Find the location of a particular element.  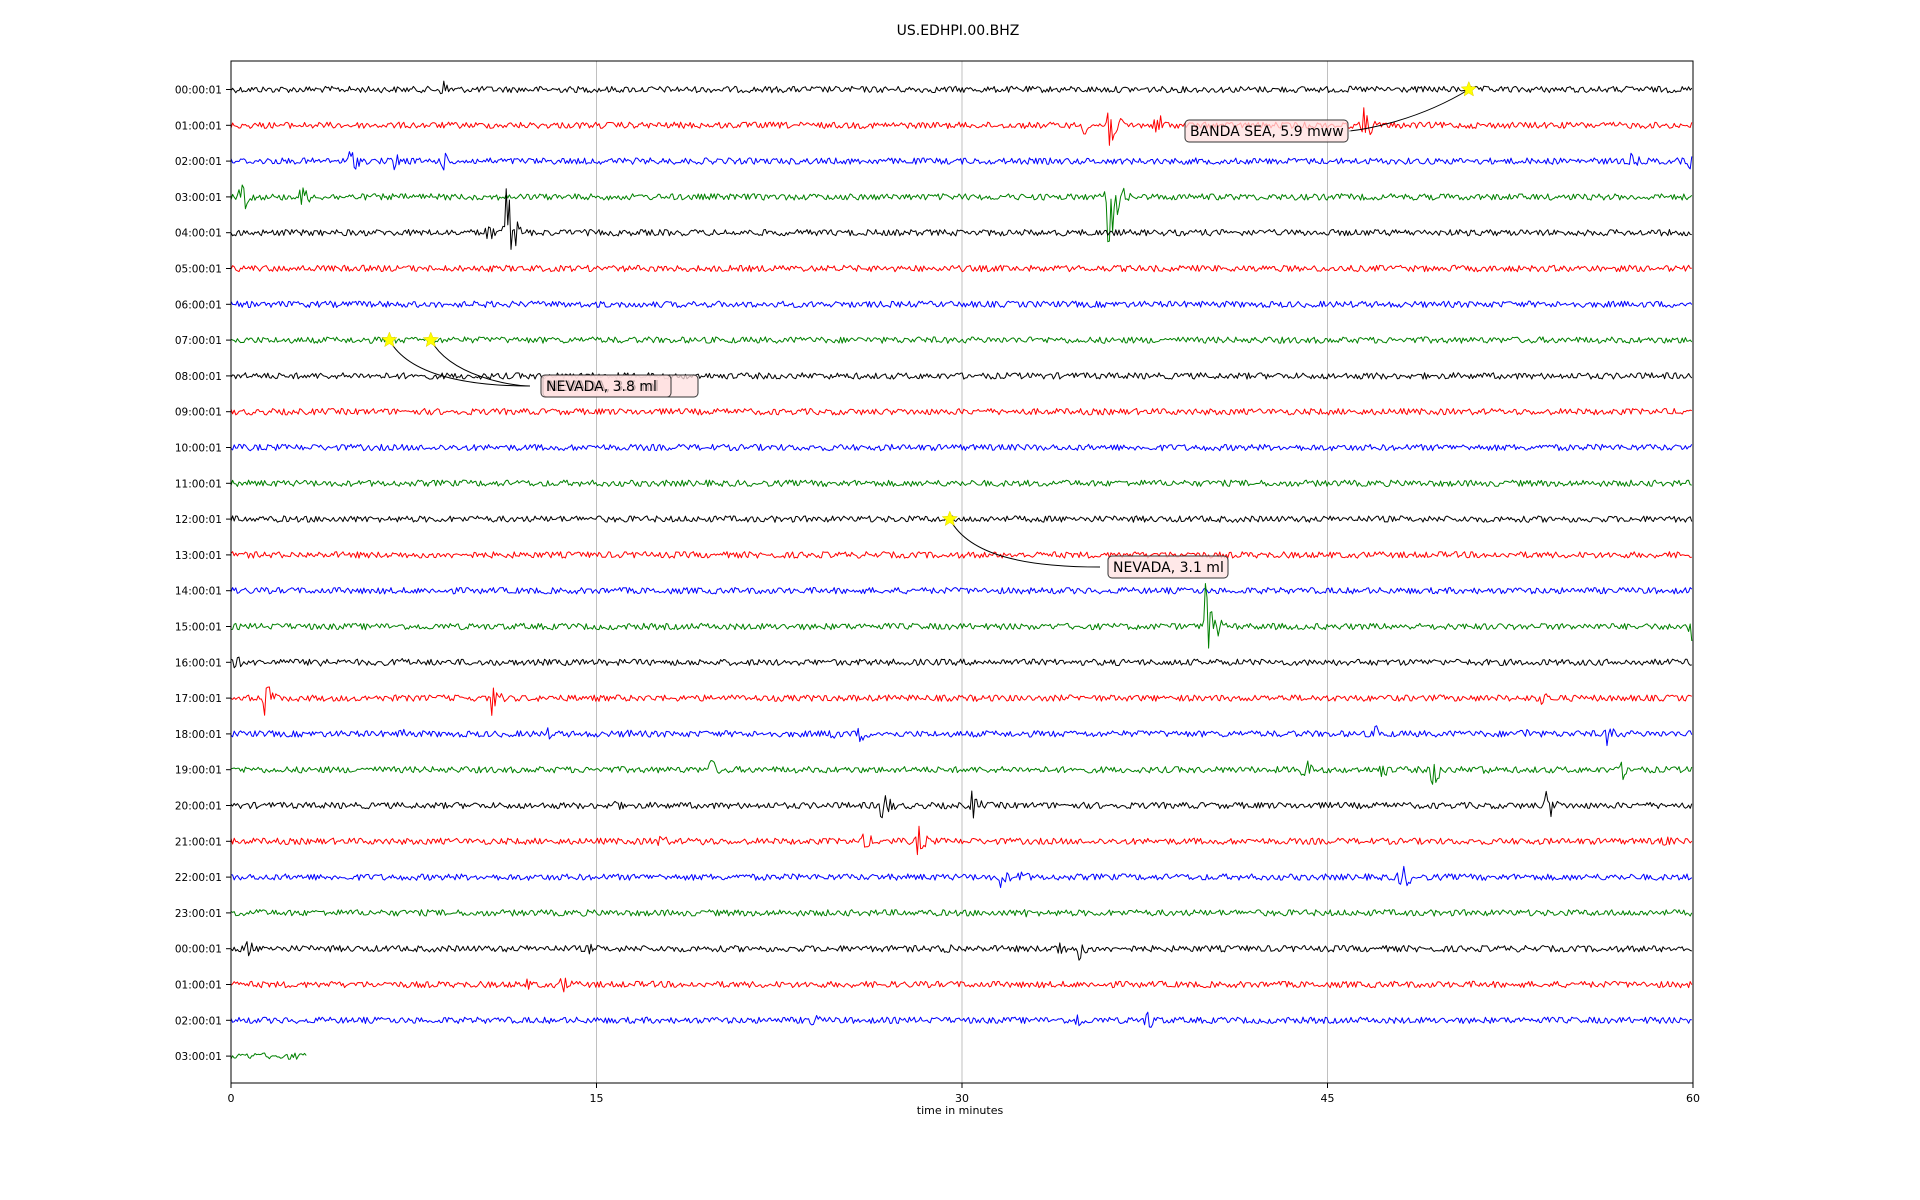

x-tick-labels: 0 15 30 45 60 is located at coordinates (964, 1094).